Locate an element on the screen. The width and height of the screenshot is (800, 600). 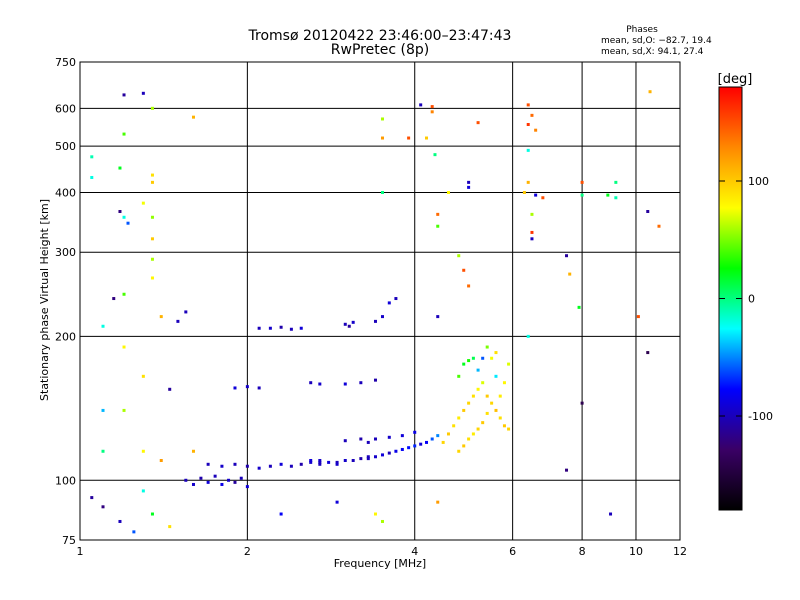
y-tick-label: 300 is located at coordinates (65, 252).